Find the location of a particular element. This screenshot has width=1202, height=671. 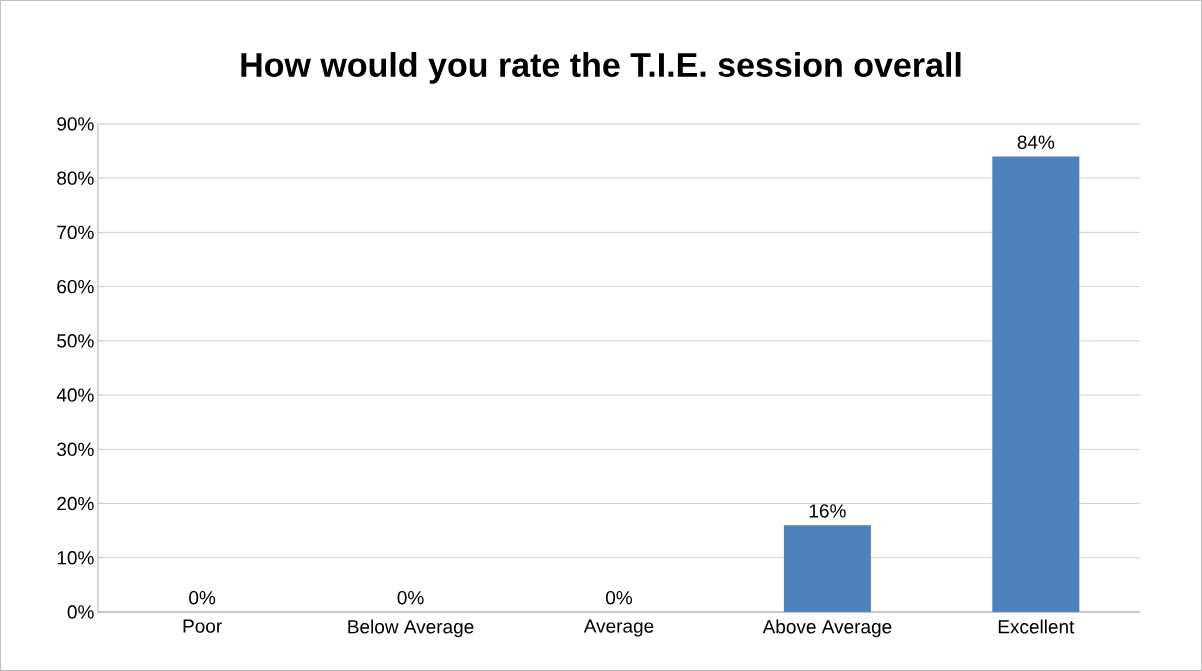

y-tick-label: 20% is located at coordinates (75, 503).